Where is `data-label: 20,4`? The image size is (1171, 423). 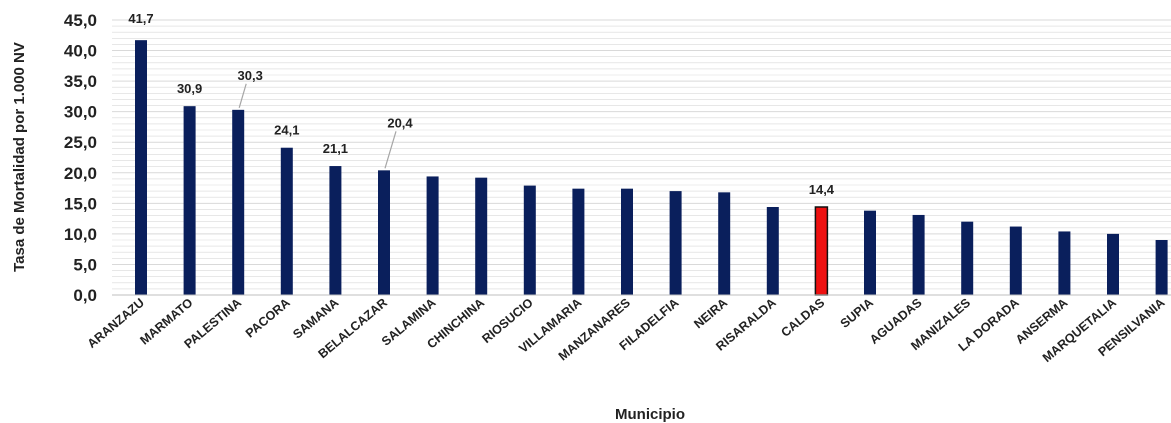 data-label: 20,4 is located at coordinates (400, 122).